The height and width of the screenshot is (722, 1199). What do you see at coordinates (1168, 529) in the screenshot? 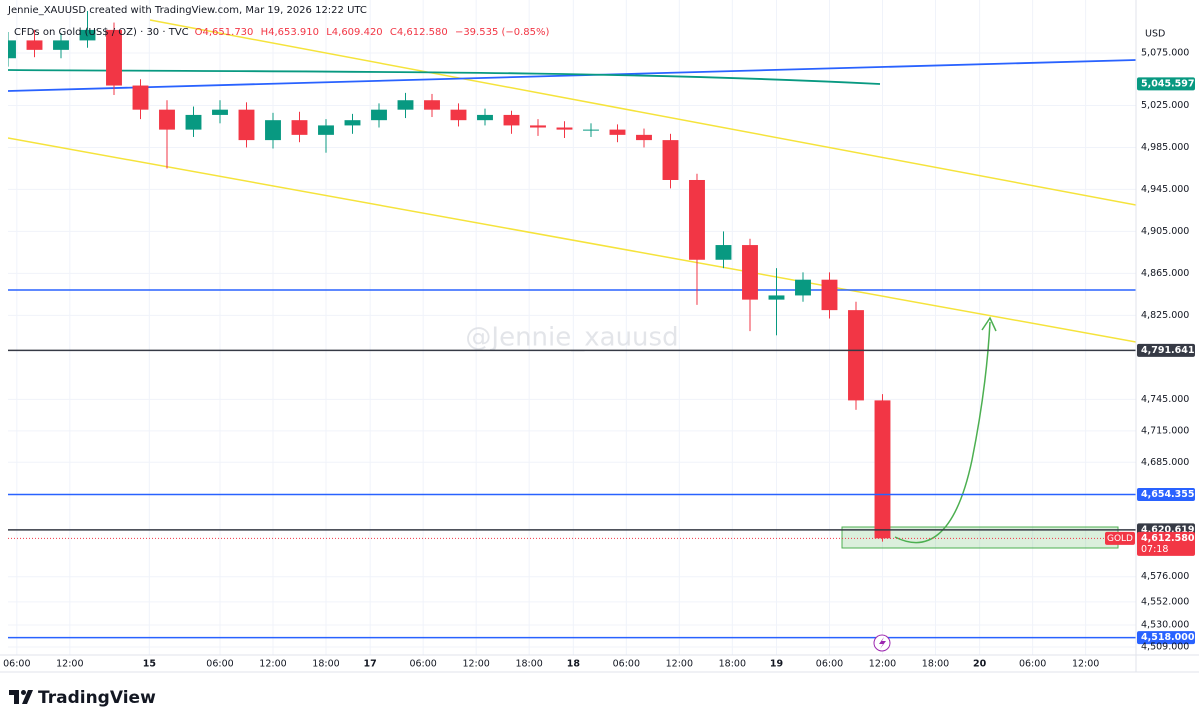
I see `price-label: 4,620.619` at bounding box center [1168, 529].